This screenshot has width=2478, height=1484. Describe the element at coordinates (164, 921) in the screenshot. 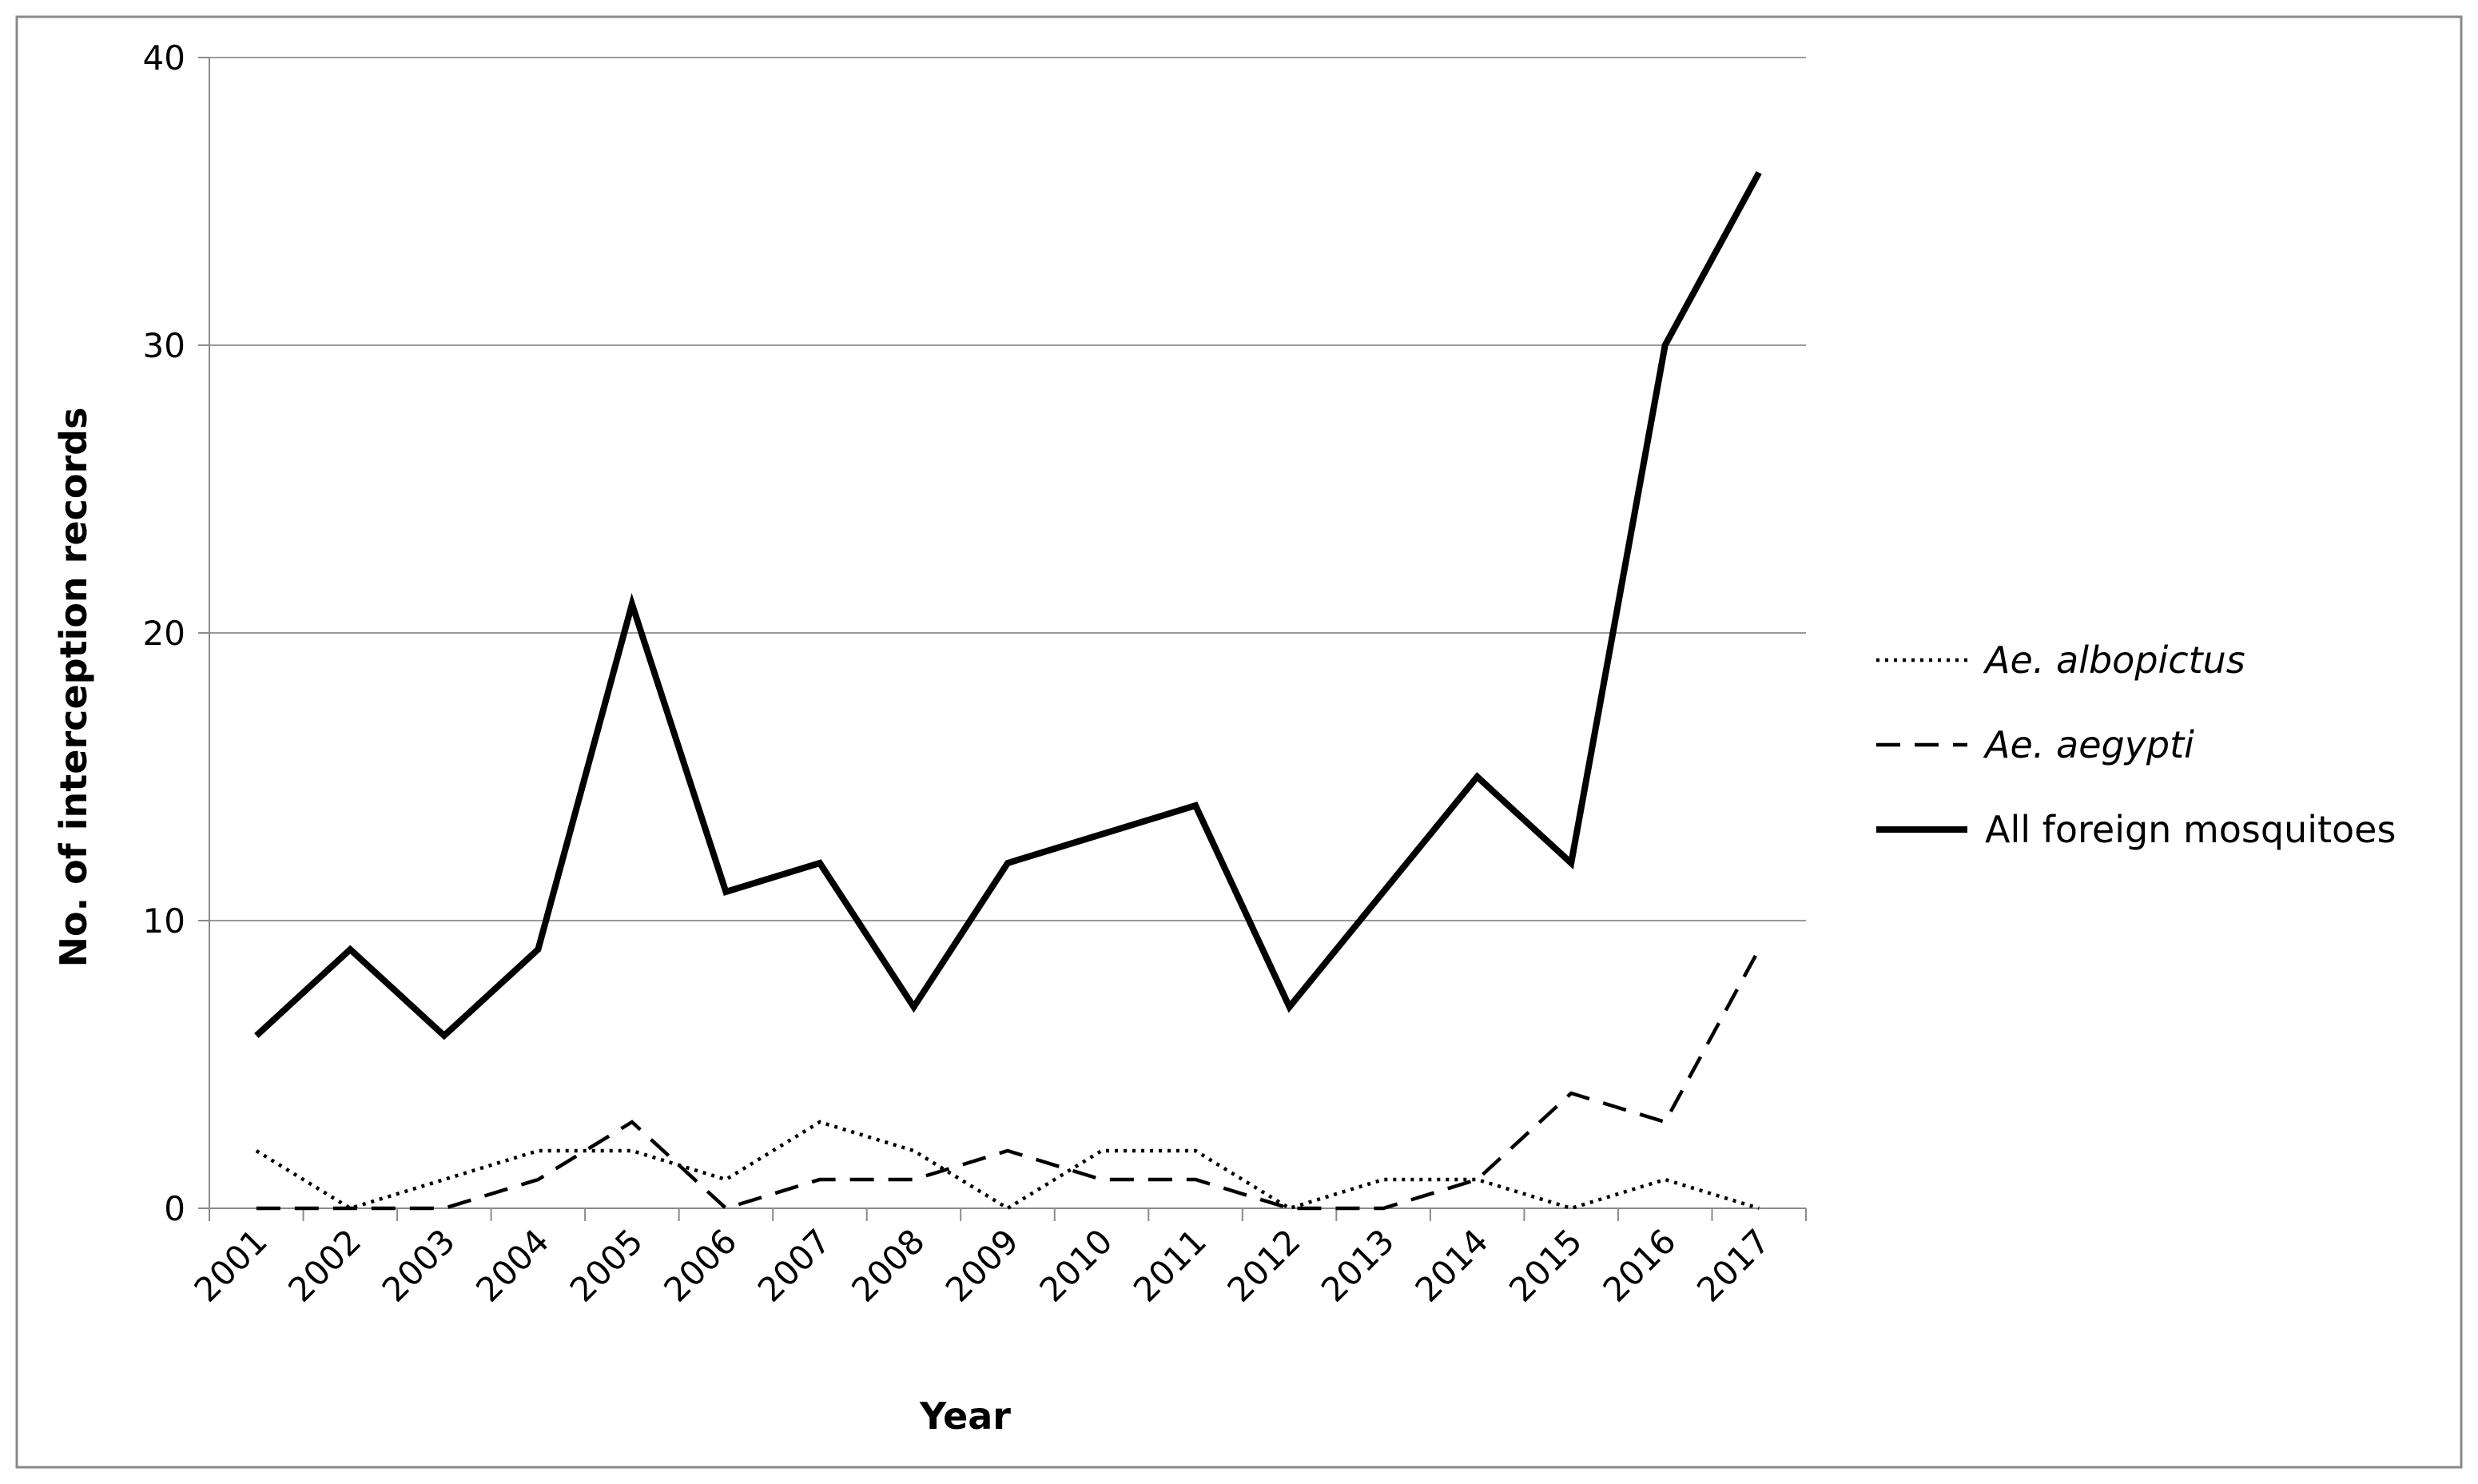

I see `y-tick-label: 10` at that location.